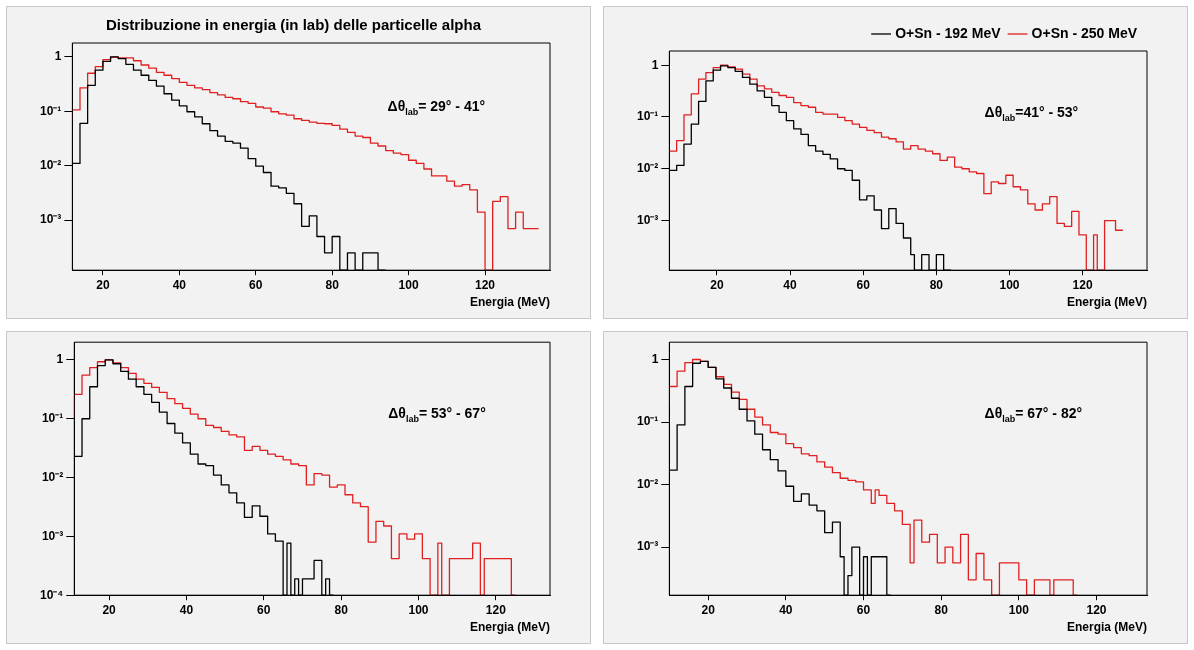 Image resolution: width=1194 pixels, height=650 pixels. What do you see at coordinates (1084, 32) in the screenshot?
I see `legend-label: O+Sn - 250 MeV` at bounding box center [1084, 32].